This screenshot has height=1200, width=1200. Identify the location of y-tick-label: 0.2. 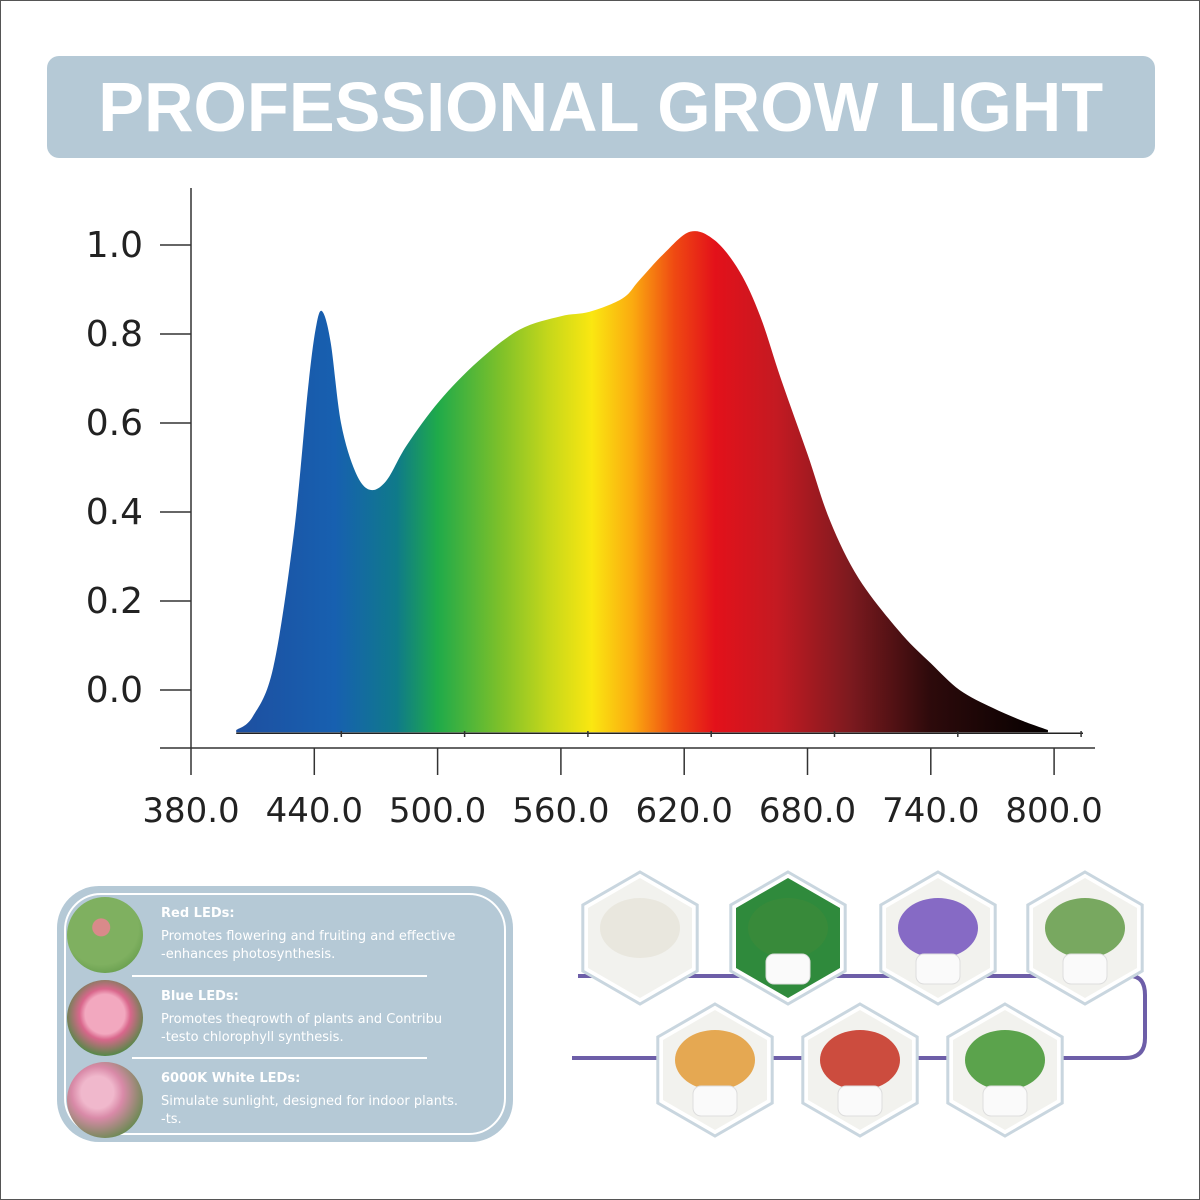
(114, 601).